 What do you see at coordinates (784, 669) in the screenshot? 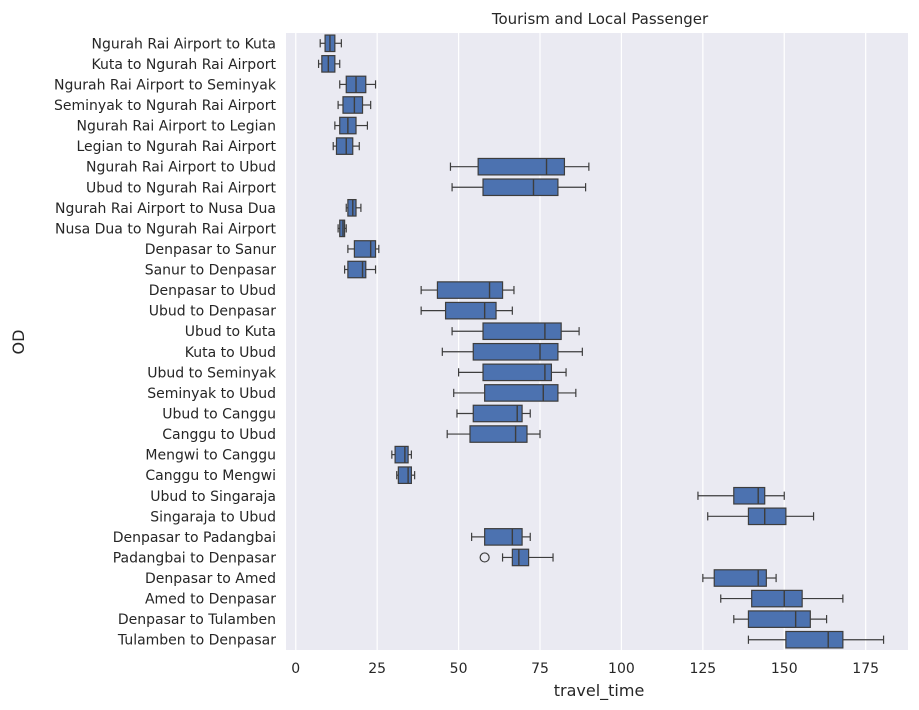
I see `x-tick-label: 150` at bounding box center [784, 669].